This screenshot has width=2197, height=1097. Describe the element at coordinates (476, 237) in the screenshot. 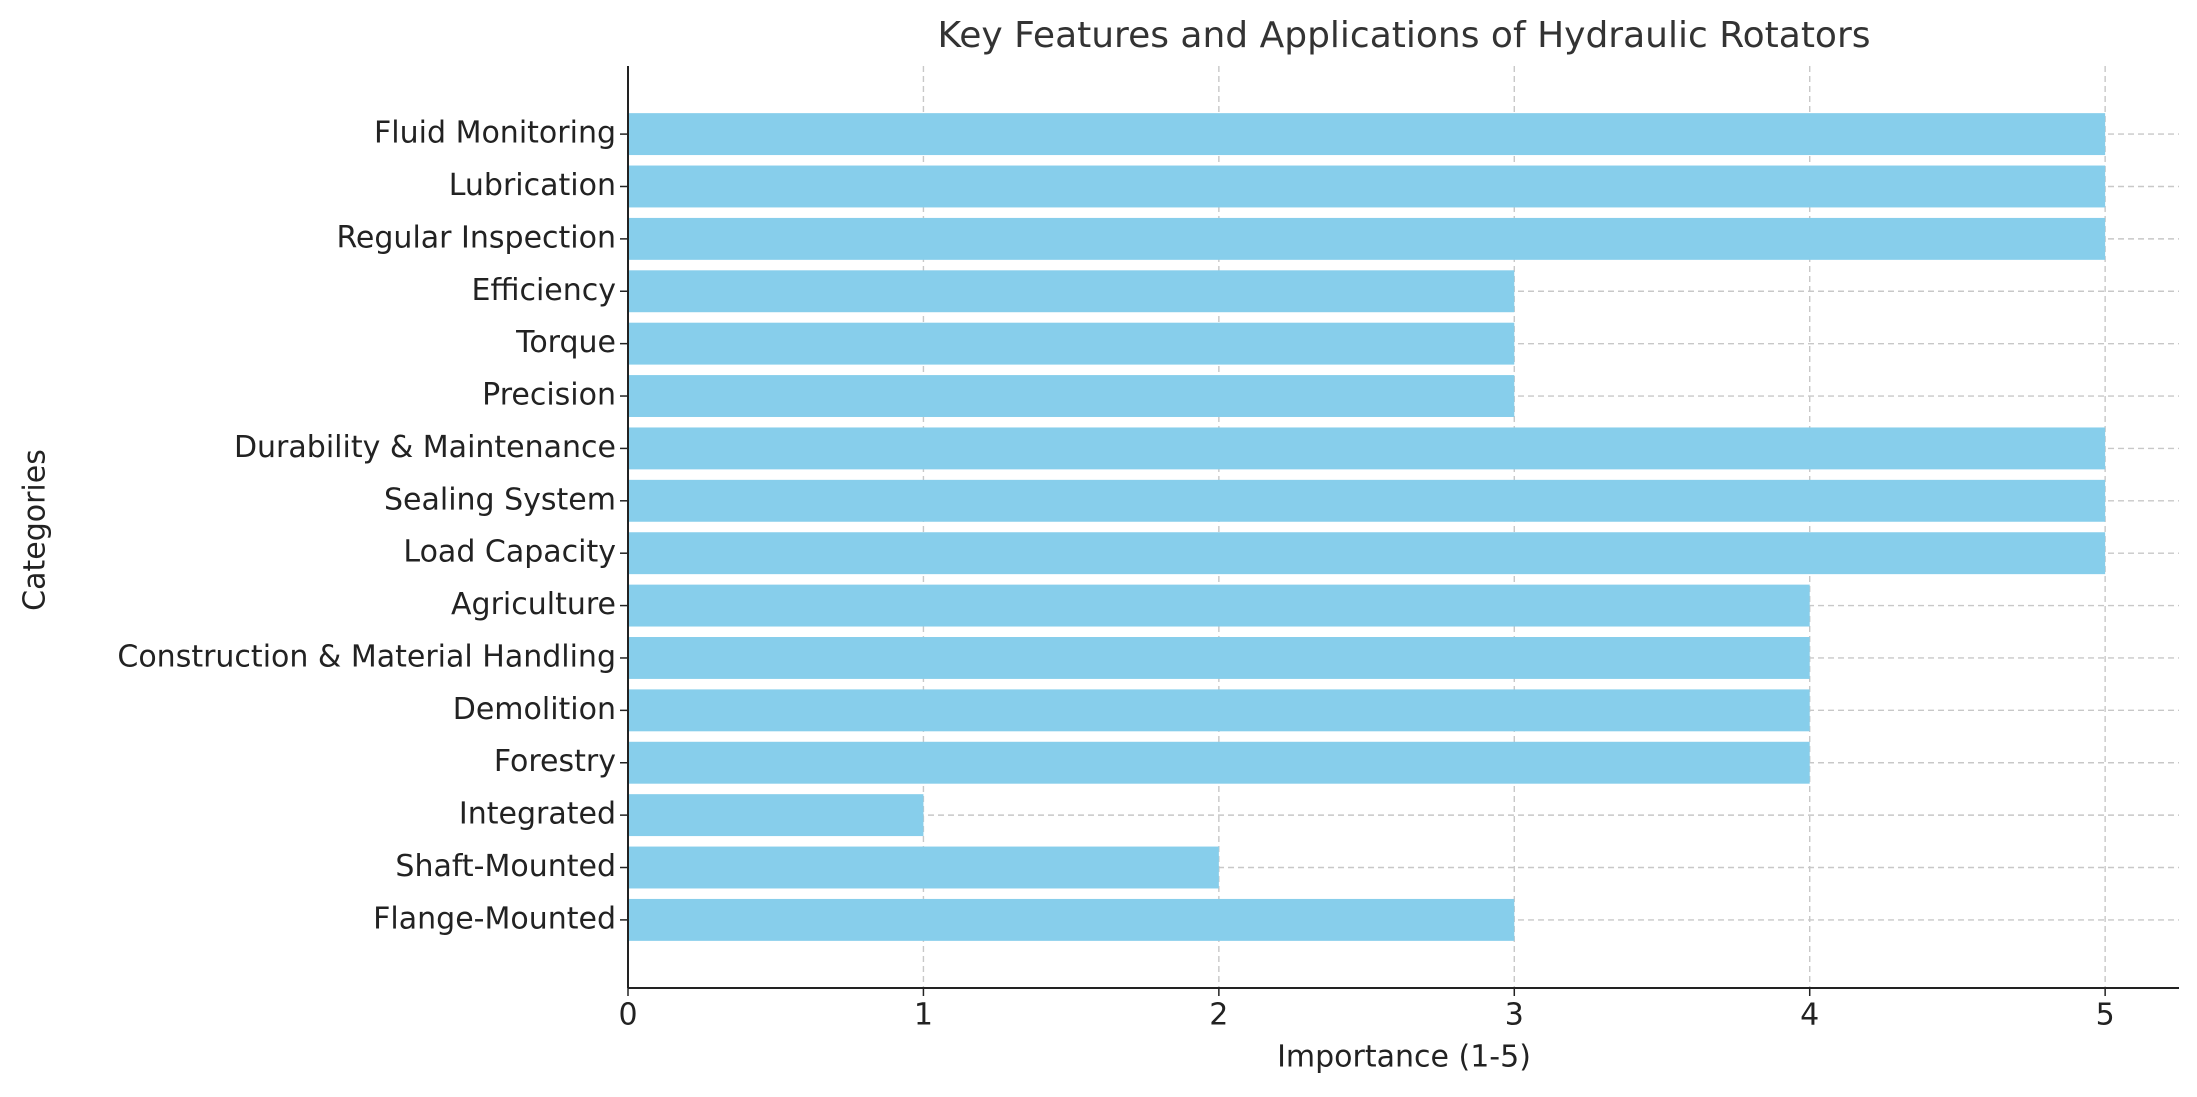

I see `y-tick-label: Regular Inspection` at that location.